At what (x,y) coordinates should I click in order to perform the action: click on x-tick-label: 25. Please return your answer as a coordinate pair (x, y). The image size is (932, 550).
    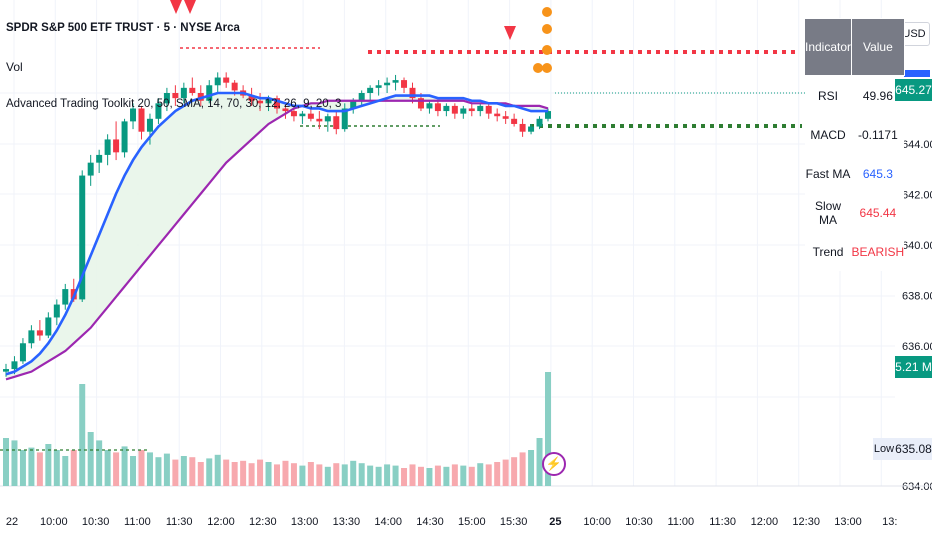
    Looking at the image, I should click on (555, 522).